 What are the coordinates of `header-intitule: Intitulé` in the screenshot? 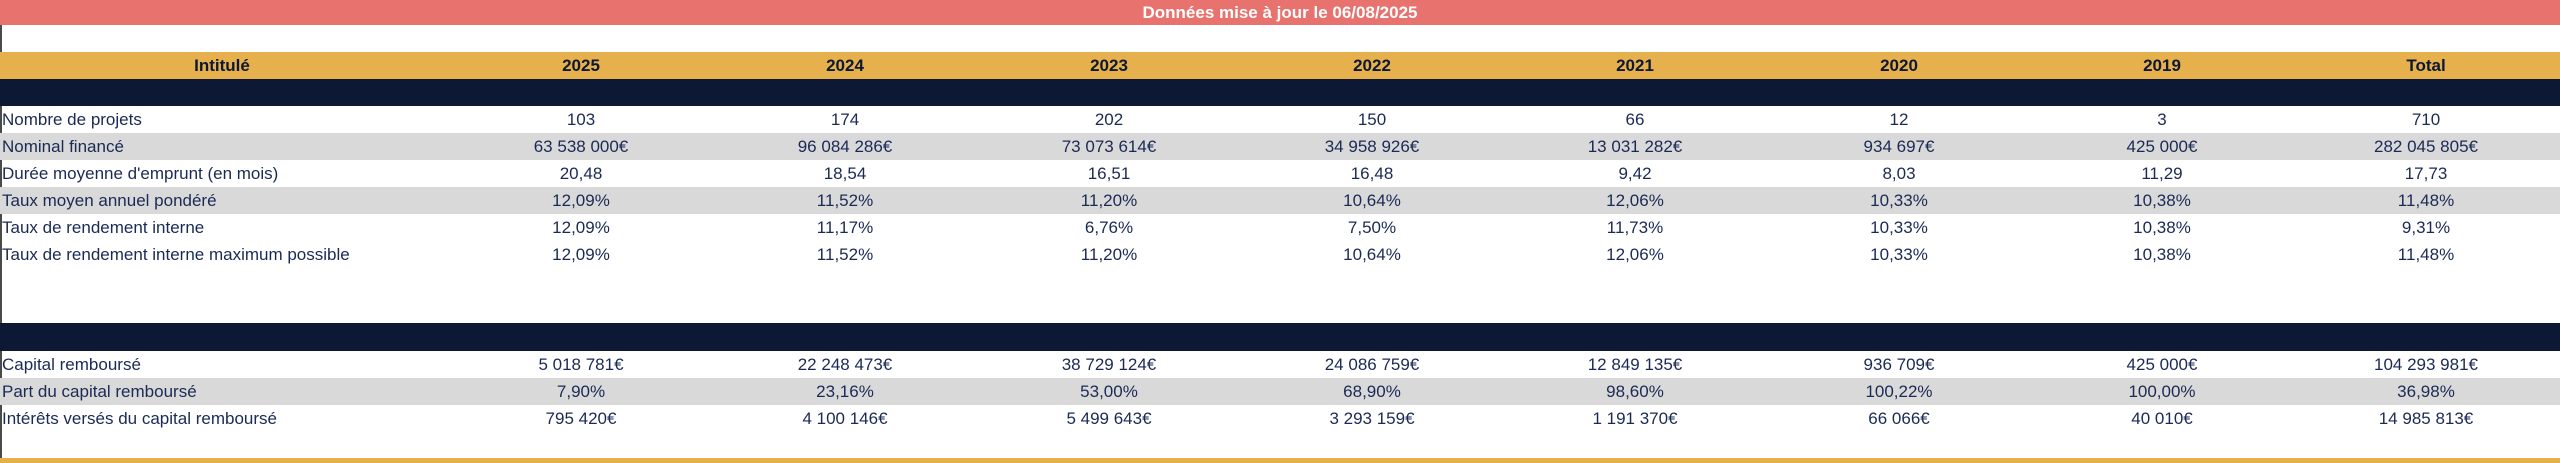 It's located at (222, 65).